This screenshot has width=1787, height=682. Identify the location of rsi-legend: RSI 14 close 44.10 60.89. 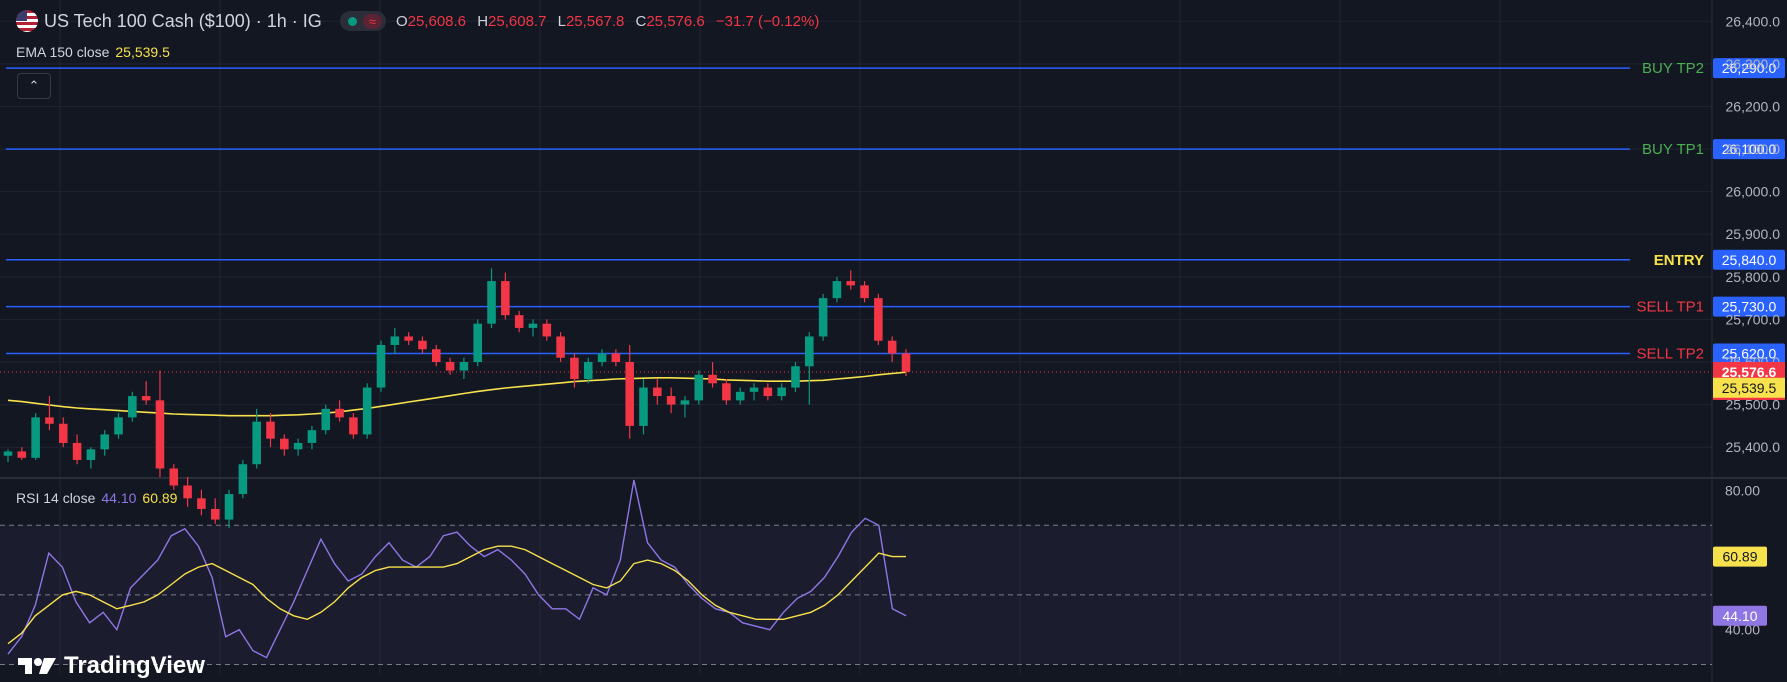
(96, 498).